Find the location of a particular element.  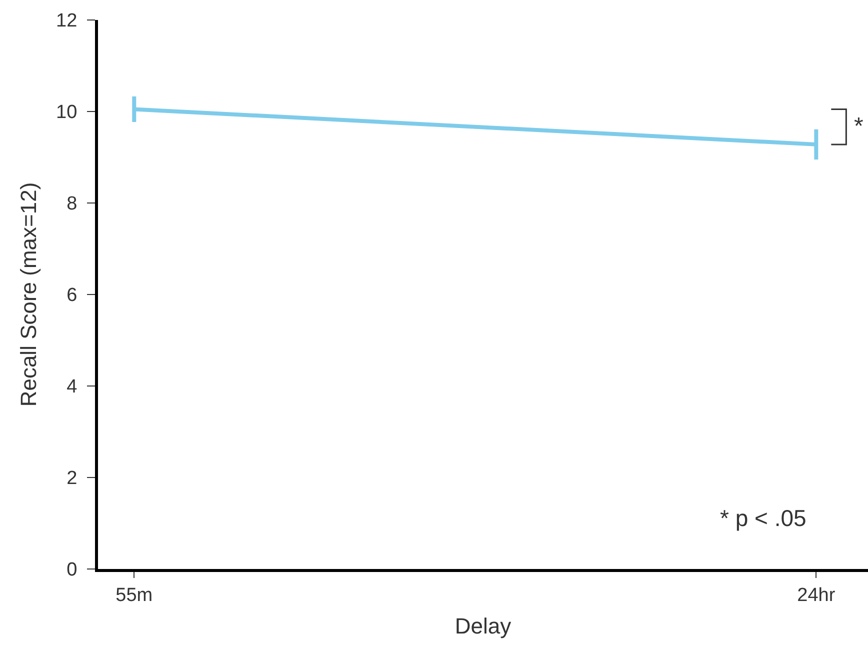

x-tick-label: 24hr is located at coordinates (816, 595).